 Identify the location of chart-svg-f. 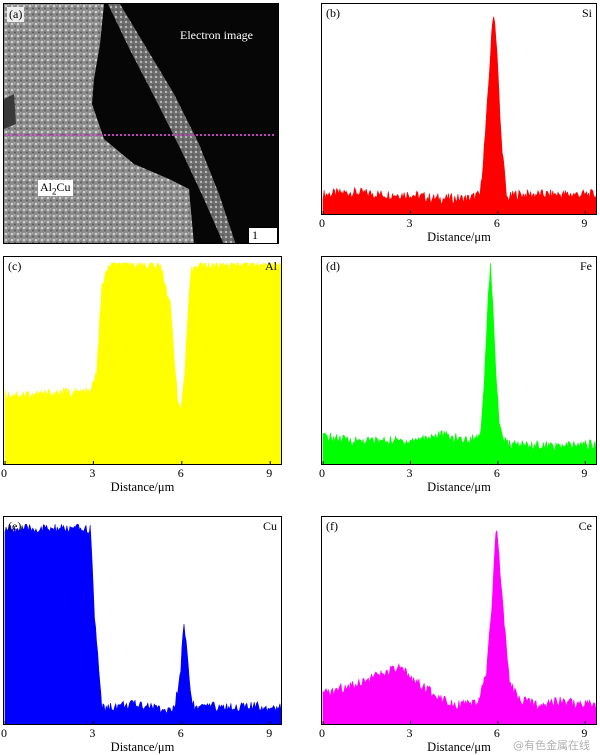
(459, 626).